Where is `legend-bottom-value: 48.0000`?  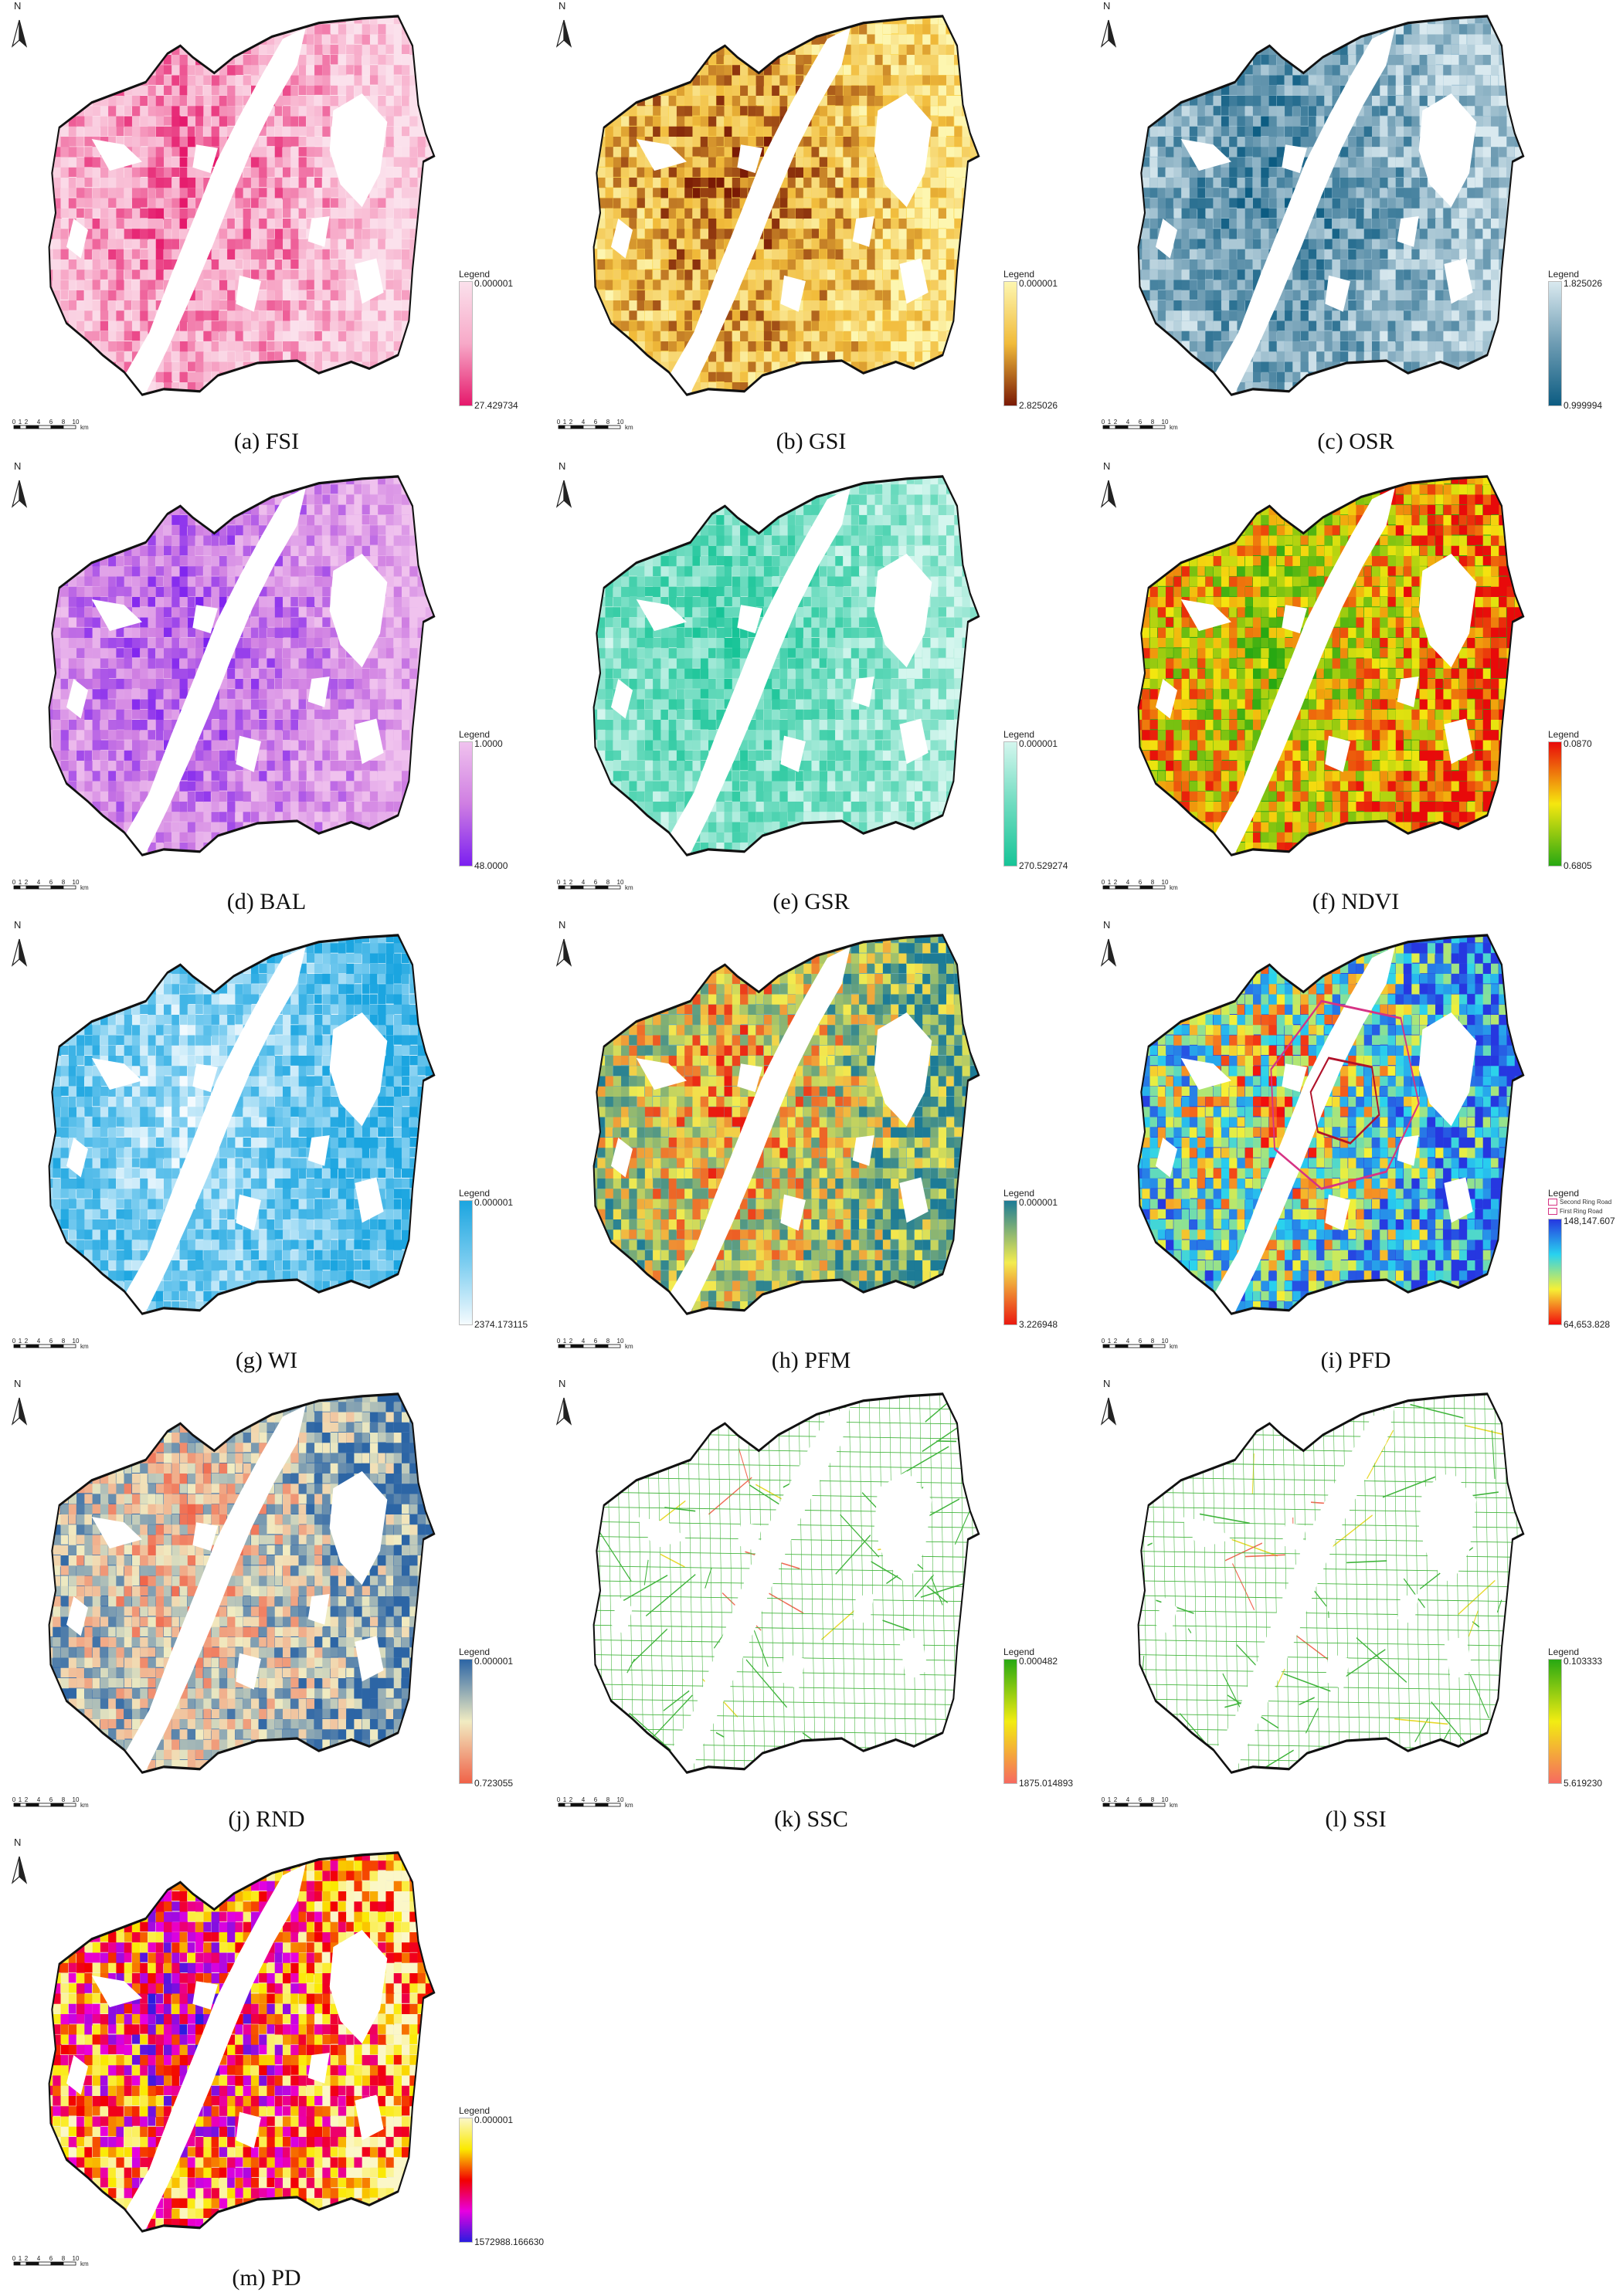 legend-bottom-value: 48.0000 is located at coordinates (491, 865).